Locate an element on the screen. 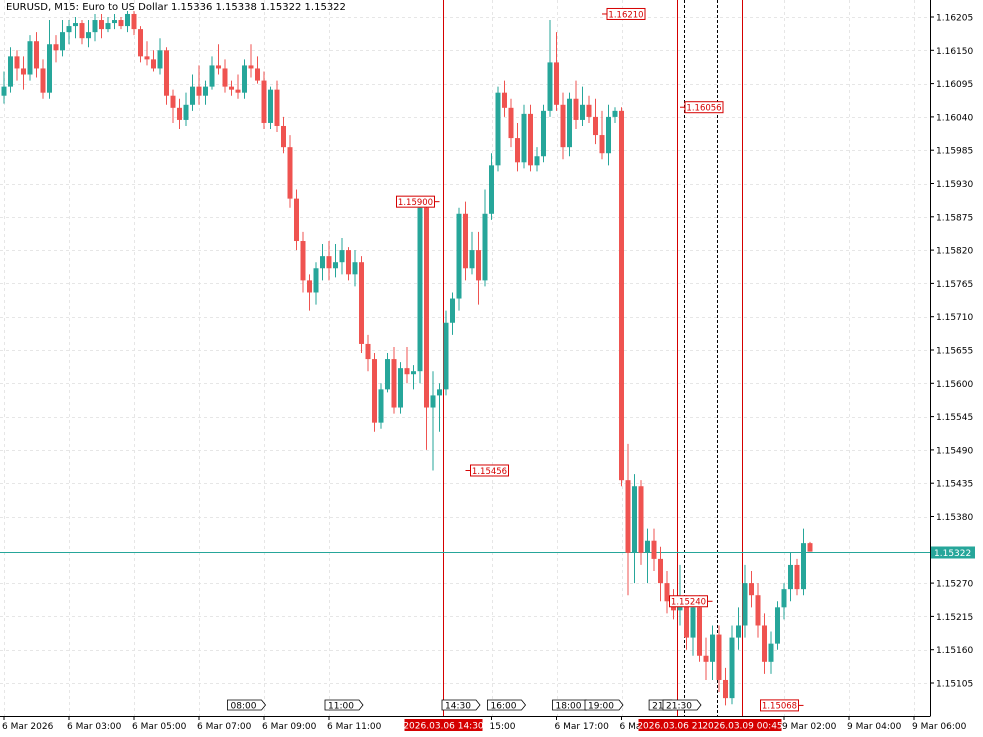 The width and height of the screenshot is (983, 737). price-label: 1.15456 is located at coordinates (487, 470).